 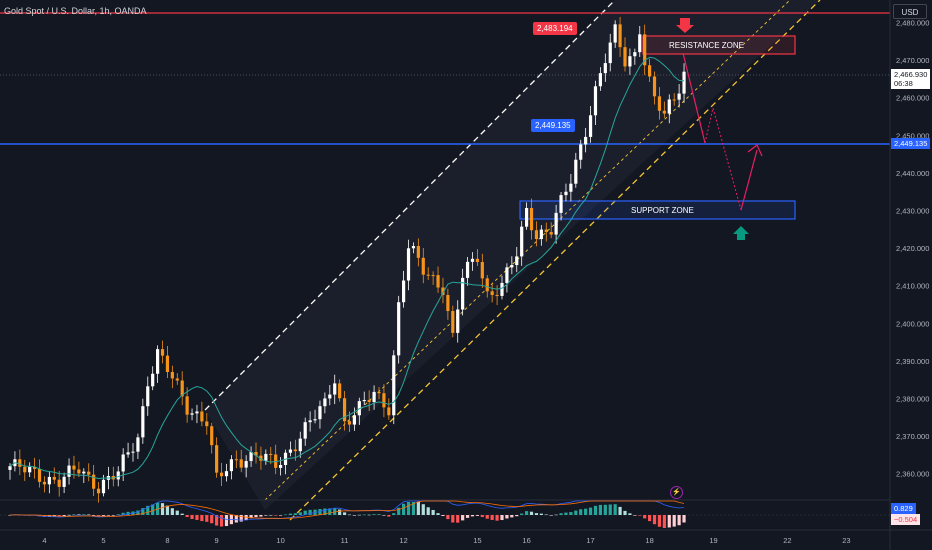 I want to click on time-tick-label: 18, so click(x=649, y=540).